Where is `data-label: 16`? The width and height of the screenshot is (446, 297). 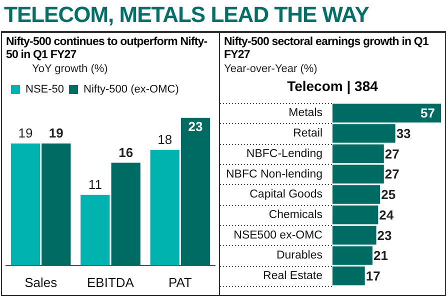
data-label: 16 is located at coordinates (126, 152).